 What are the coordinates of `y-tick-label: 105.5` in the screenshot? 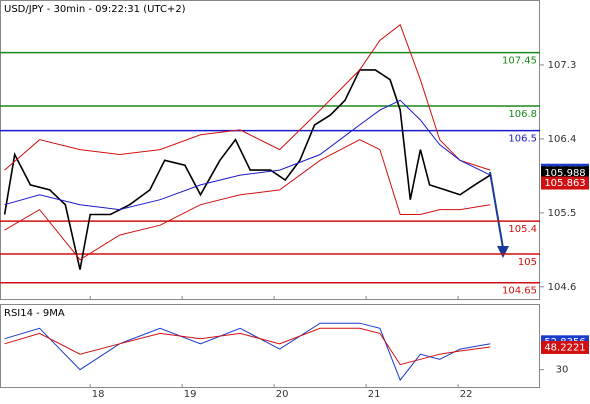 It's located at (562, 213).